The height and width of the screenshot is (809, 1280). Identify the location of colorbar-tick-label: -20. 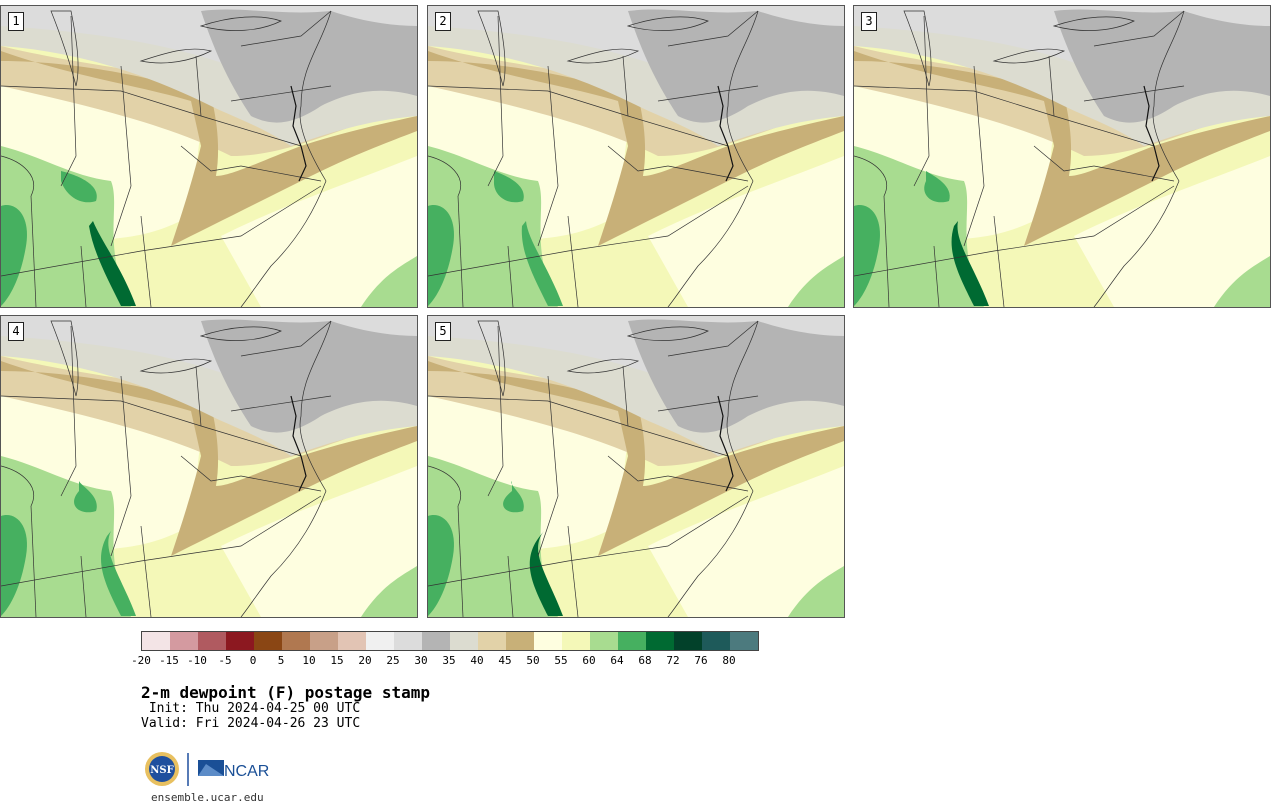
(141, 660).